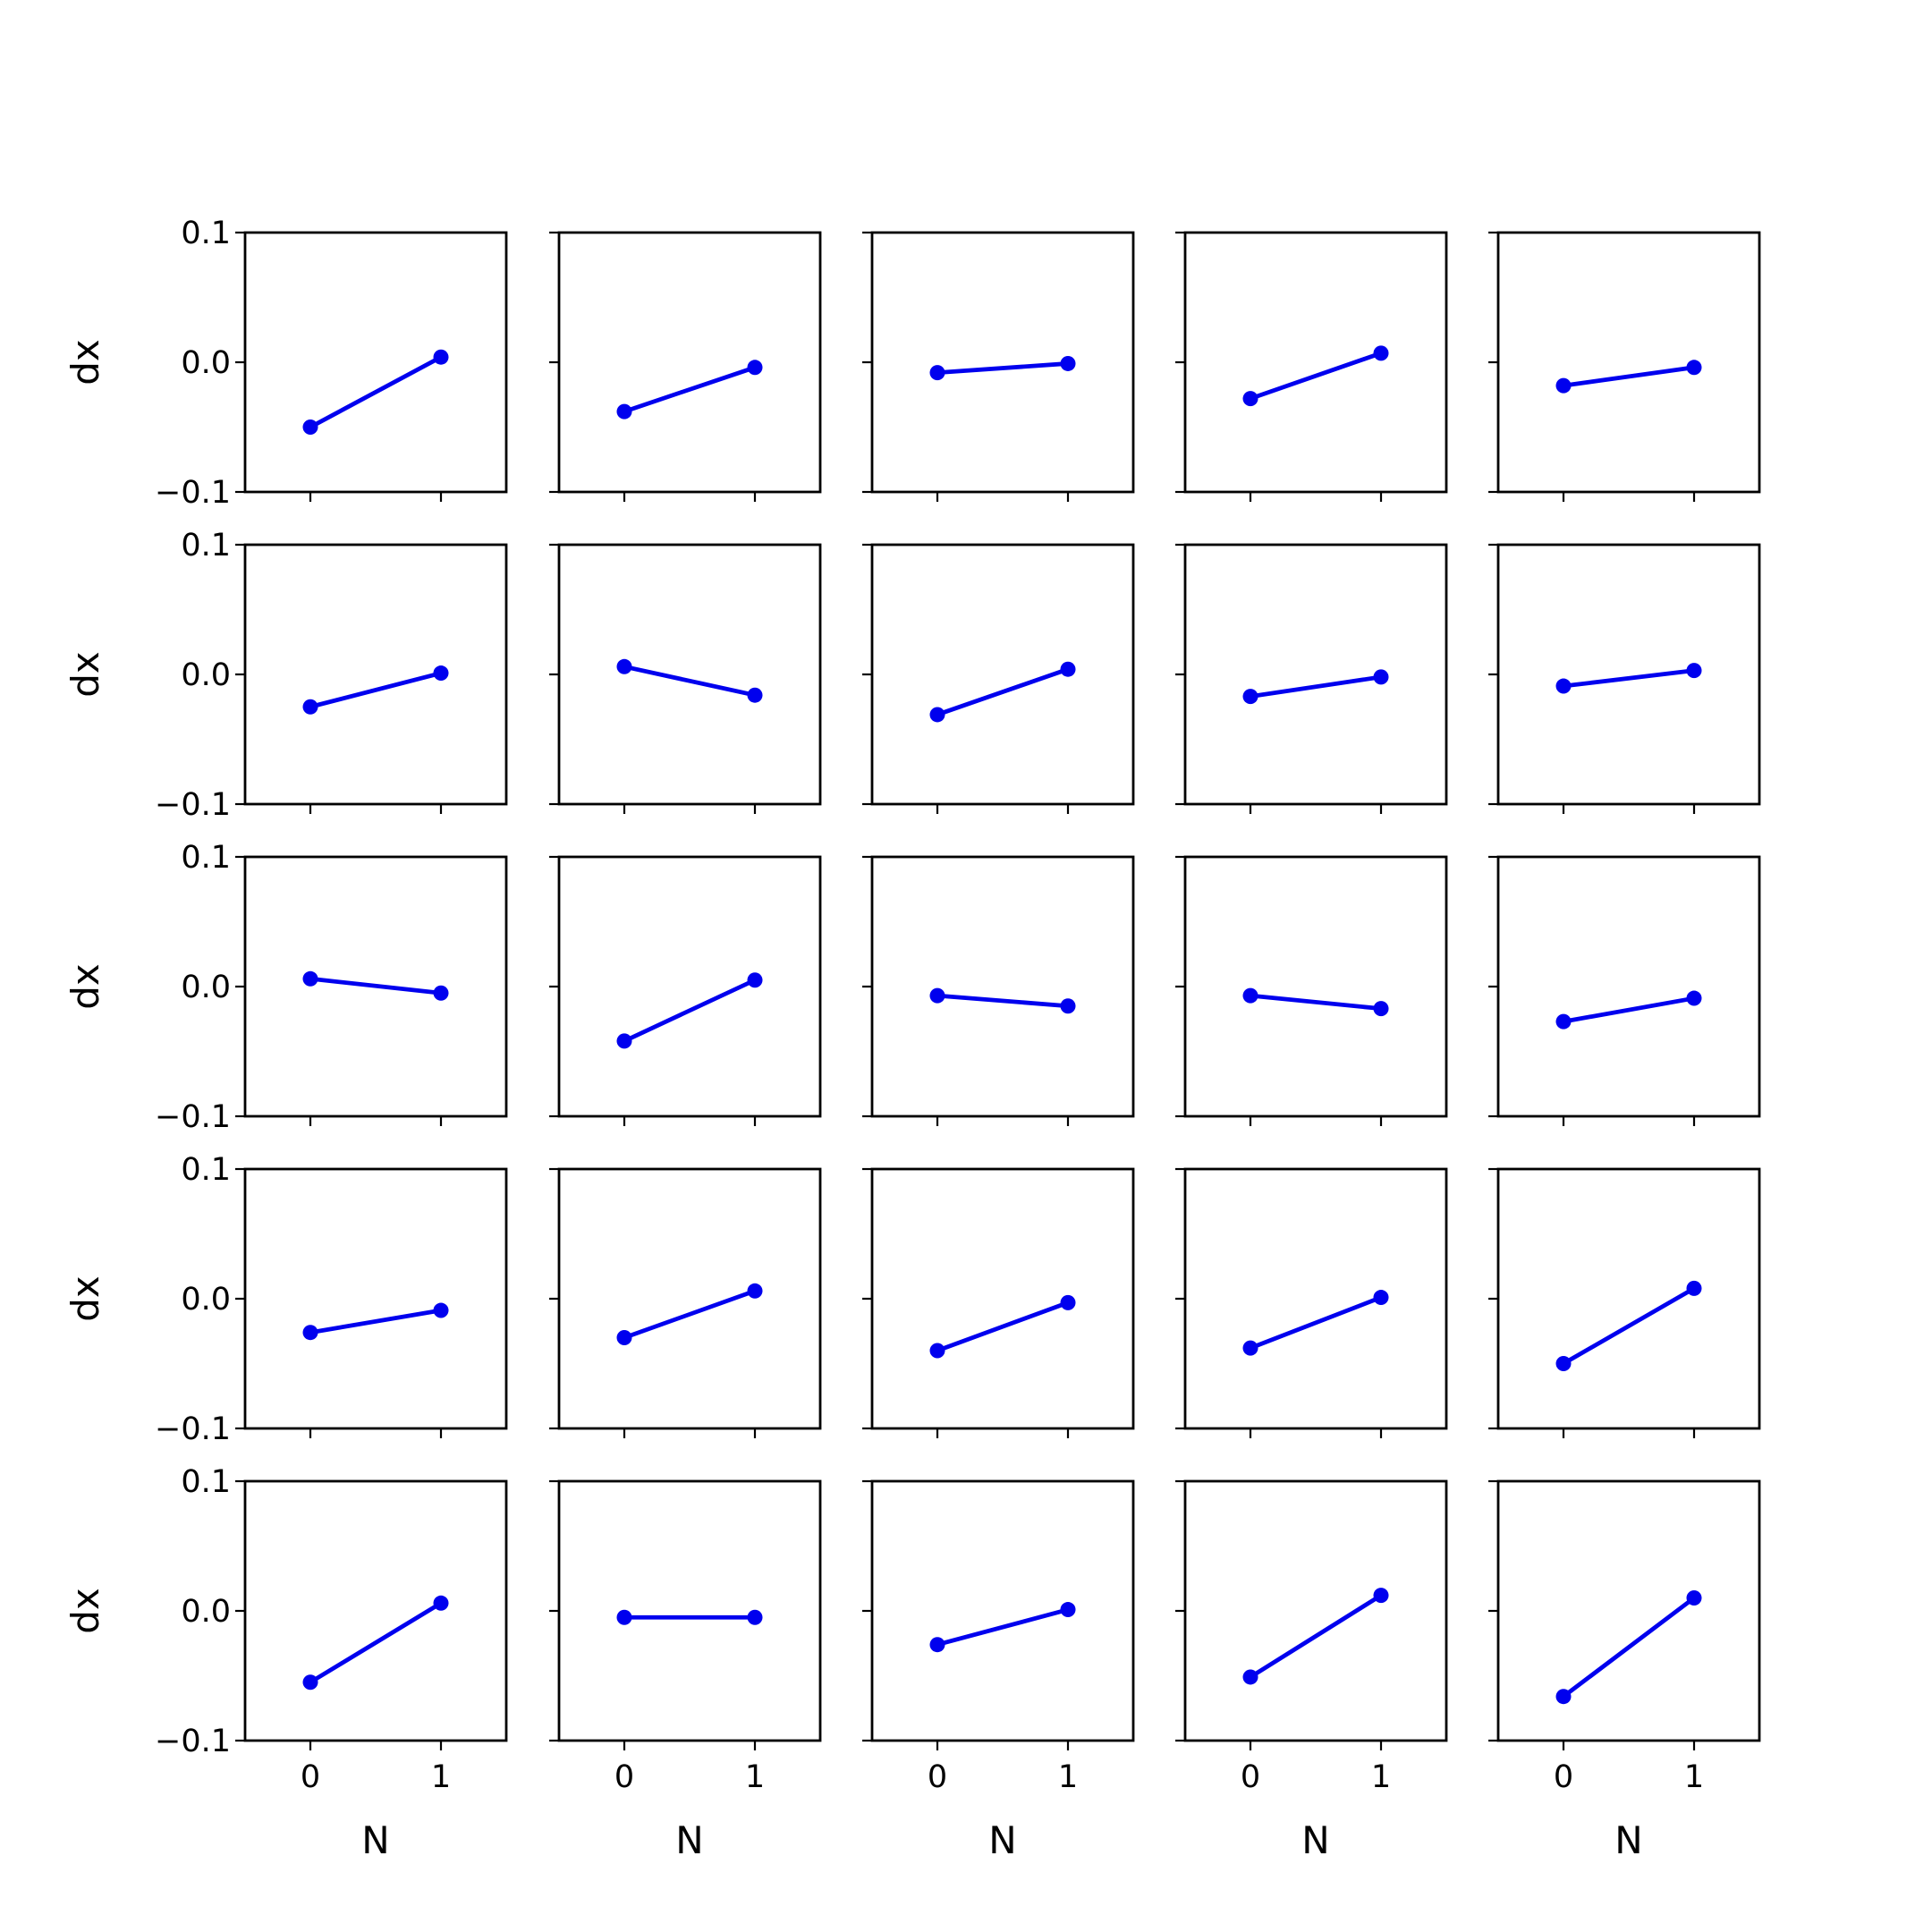 The image size is (1932, 1932). I want to click on subplot-r5-c3: 0 1 N, so click(998, 1670).